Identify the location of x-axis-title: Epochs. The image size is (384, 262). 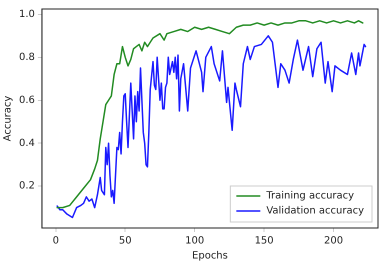
(210, 256).